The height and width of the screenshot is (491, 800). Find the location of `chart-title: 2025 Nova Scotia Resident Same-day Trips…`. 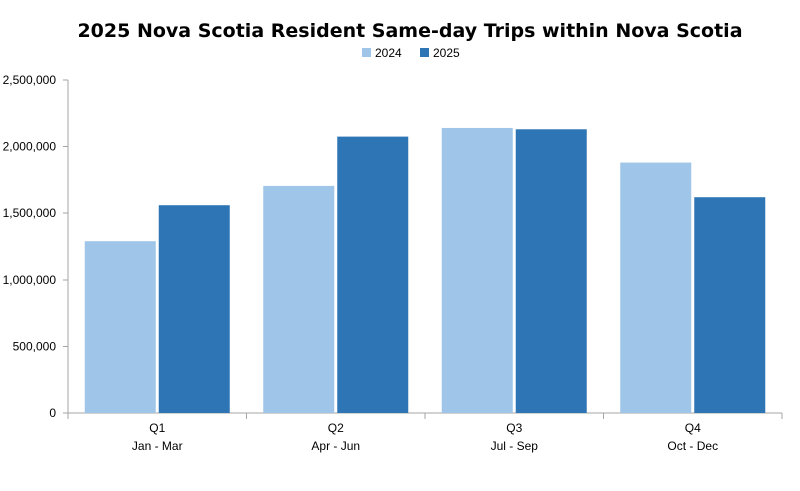

chart-title: 2025 Nova Scotia Resident Same-day Trips… is located at coordinates (409, 31).